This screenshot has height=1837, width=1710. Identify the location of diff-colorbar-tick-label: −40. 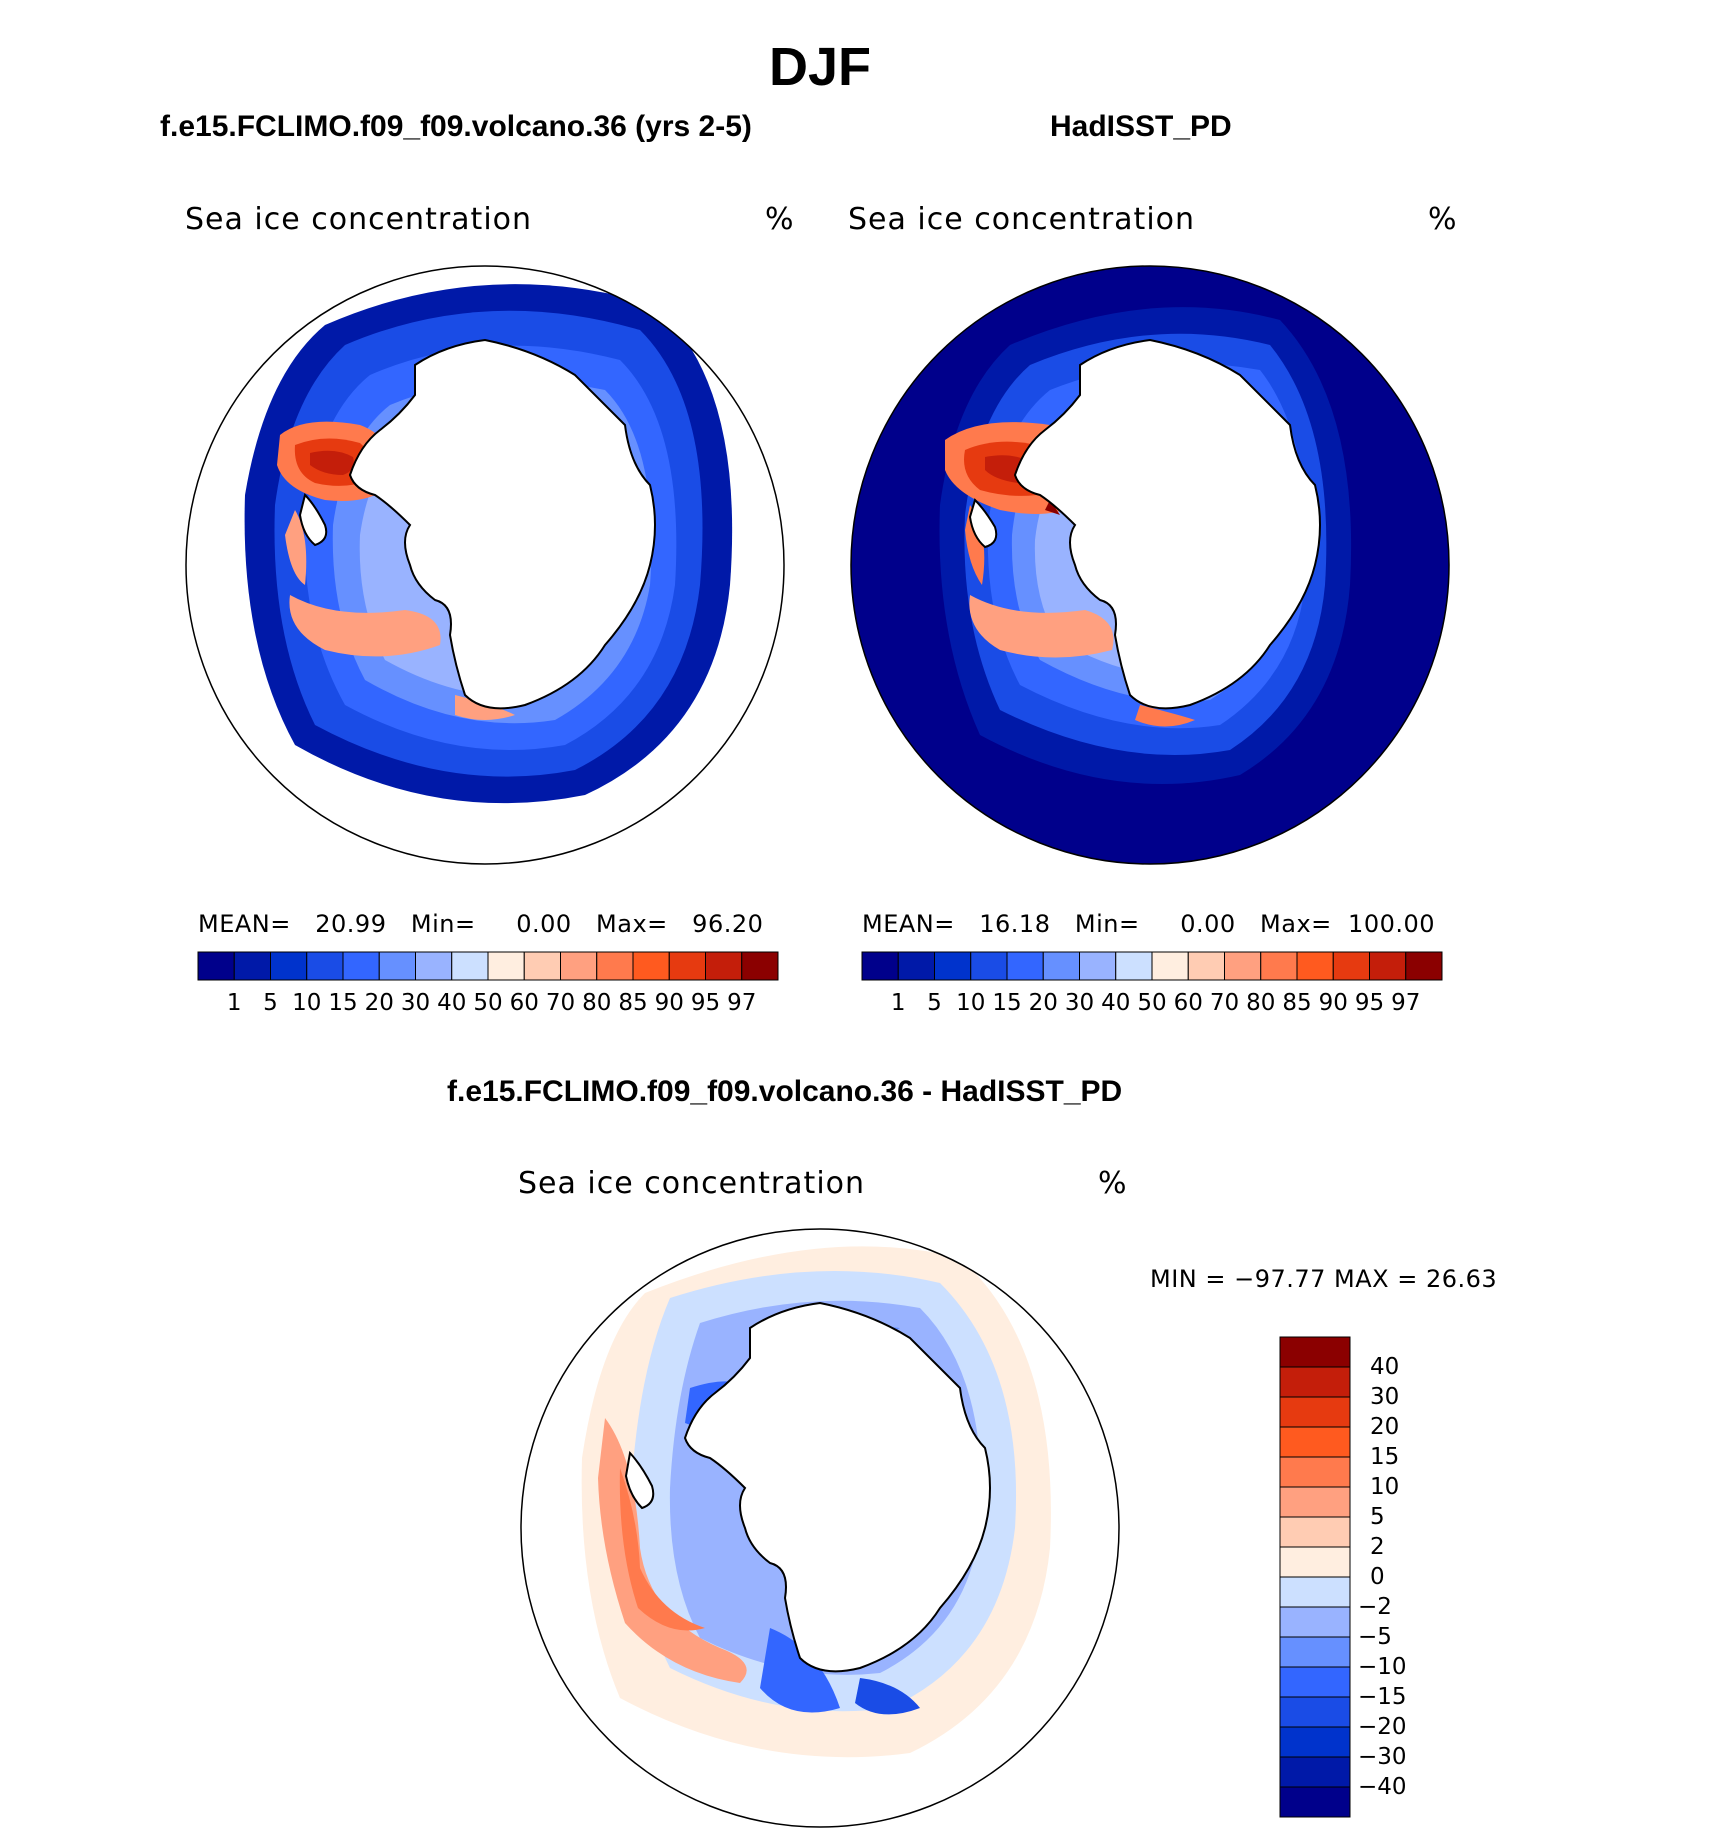
(1382, 1787).